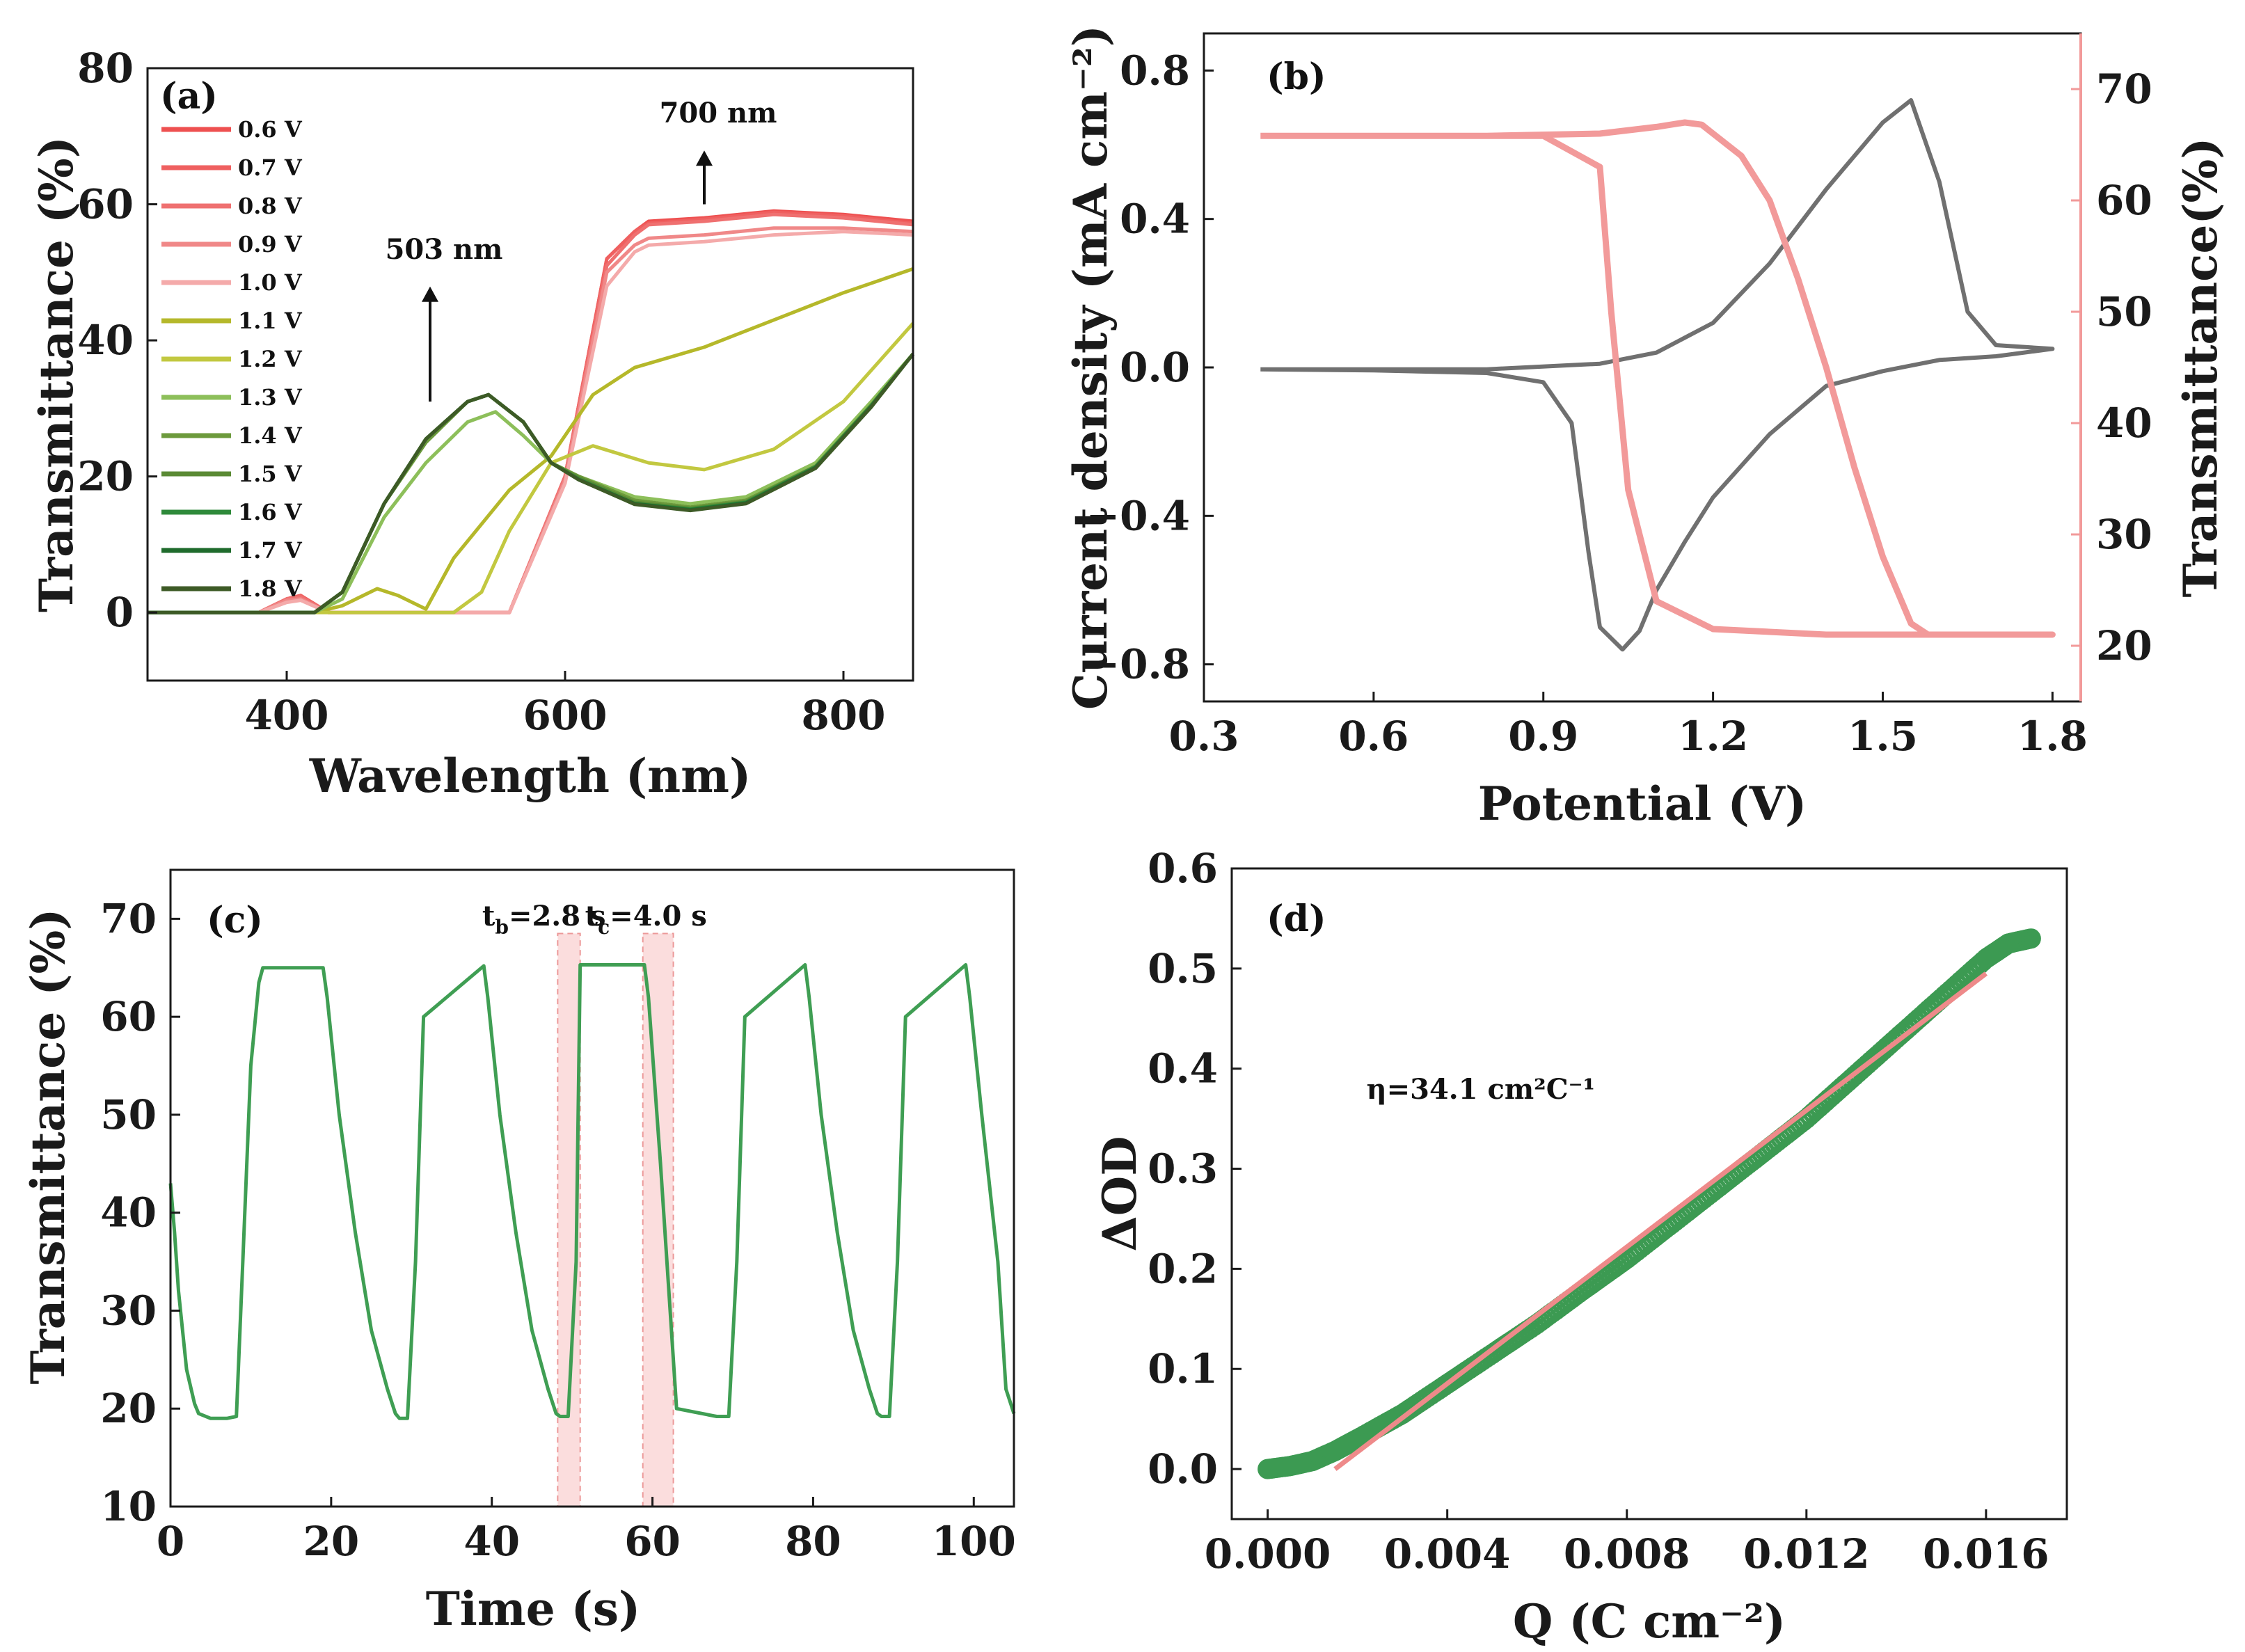  I want to click on cv-transmittance-curve, so click(1658, 379).